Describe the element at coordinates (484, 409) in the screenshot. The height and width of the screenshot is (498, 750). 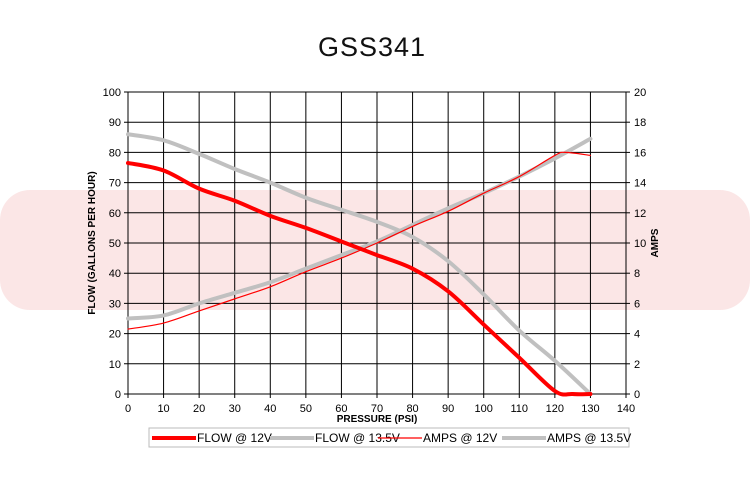
I see `x-tick-label: 100` at that location.